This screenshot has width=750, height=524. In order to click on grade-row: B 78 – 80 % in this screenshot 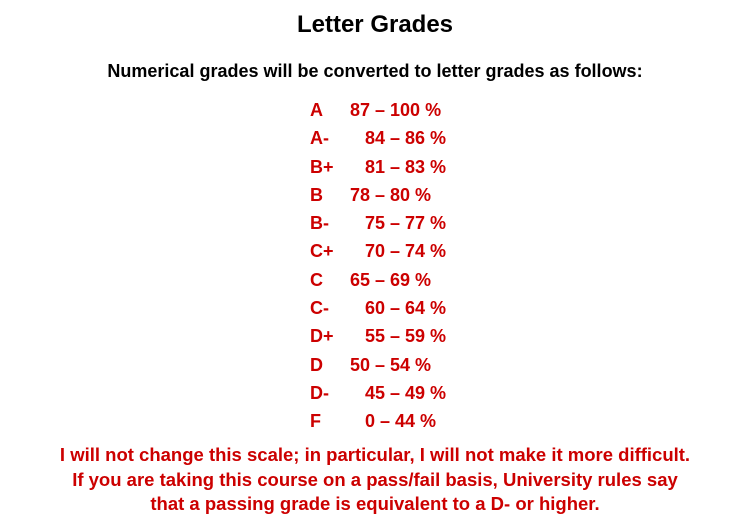, I will do `click(408, 196)`.